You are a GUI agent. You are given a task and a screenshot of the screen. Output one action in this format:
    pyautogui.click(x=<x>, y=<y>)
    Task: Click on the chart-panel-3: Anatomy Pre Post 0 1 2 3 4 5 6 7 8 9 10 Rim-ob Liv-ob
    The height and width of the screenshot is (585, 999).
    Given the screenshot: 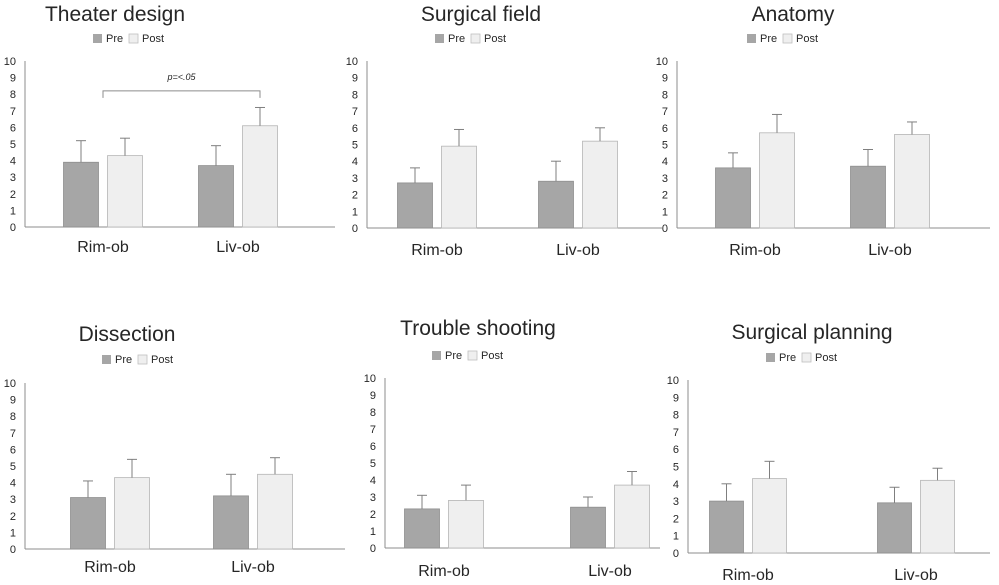 What is the action you would take?
    pyautogui.click(x=823, y=131)
    